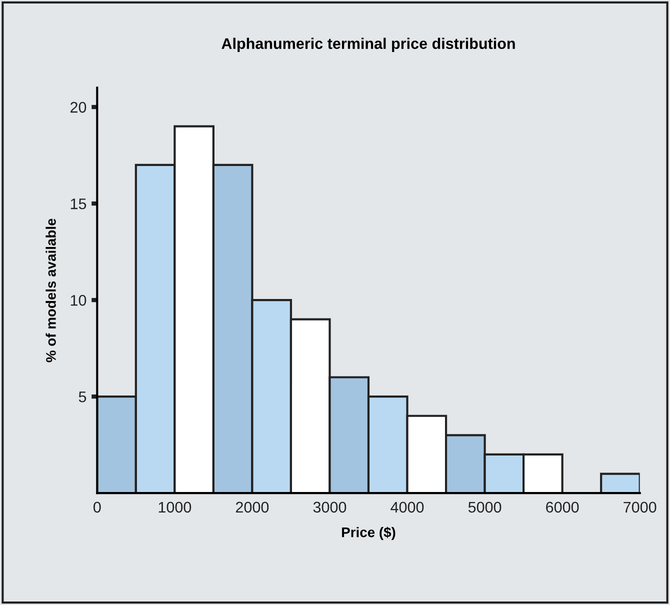  Describe the element at coordinates (329, 507) in the screenshot. I see `x-tick-label: 3000` at that location.